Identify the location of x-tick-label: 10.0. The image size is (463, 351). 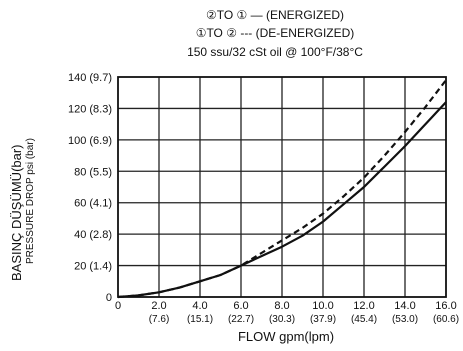
(322, 306).